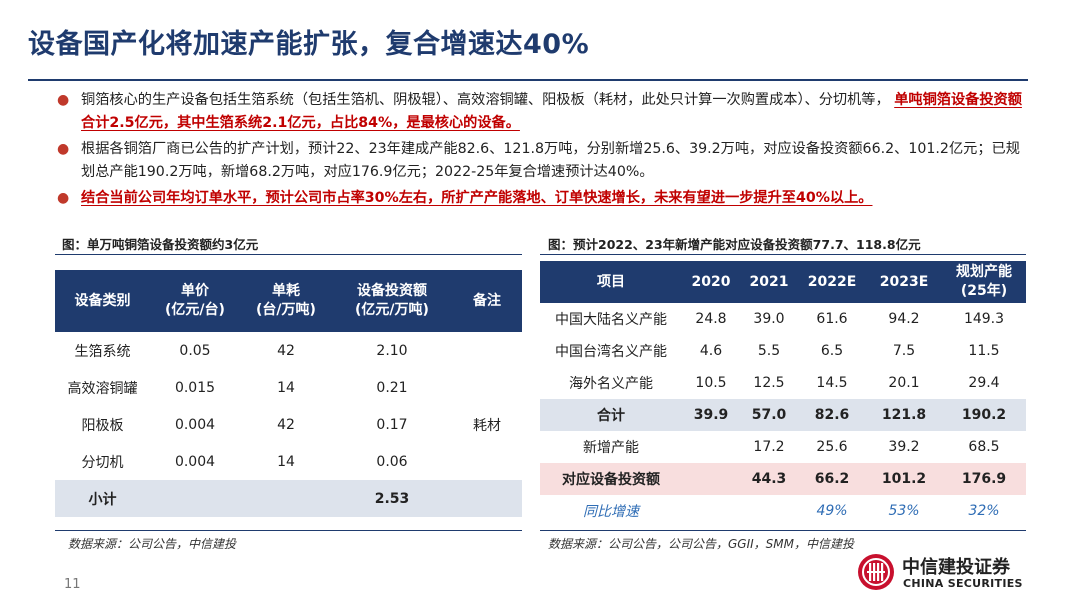 This screenshot has height=608, width=1080. I want to click on table-investment-row: 对应设备投资额 44.3 66.2 101.2 176.9, so click(783, 479).